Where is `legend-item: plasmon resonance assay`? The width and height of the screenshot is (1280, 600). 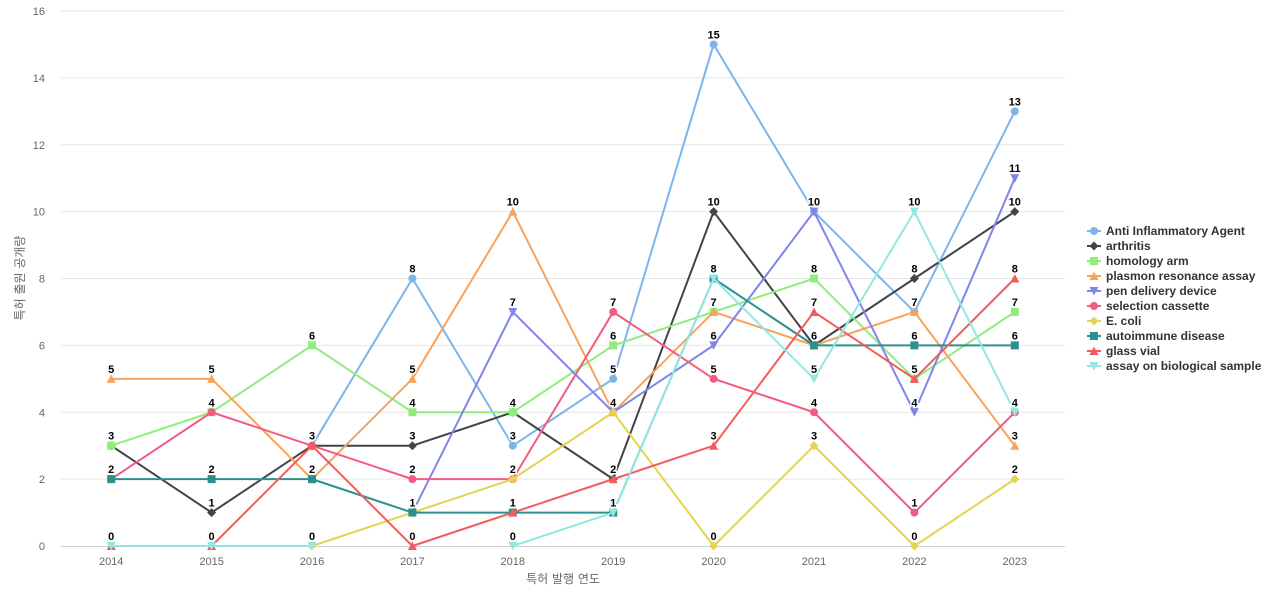 legend-item: plasmon resonance assay is located at coordinates (1171, 276).